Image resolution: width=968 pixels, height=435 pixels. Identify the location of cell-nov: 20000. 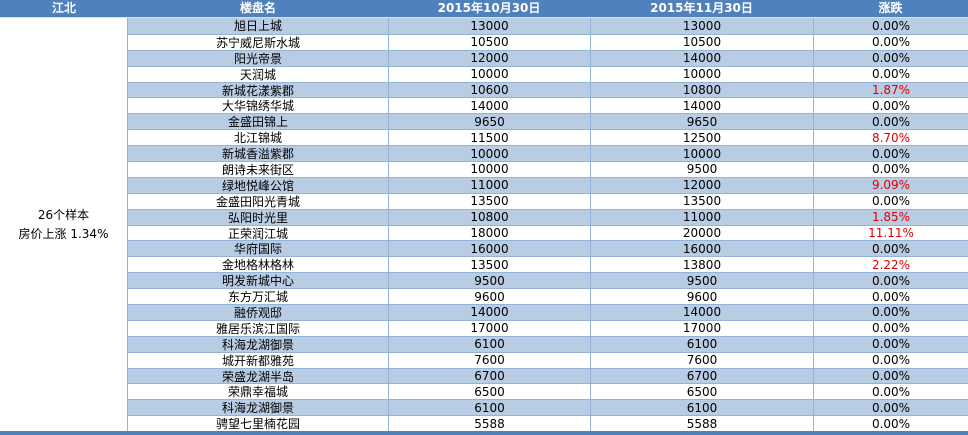
(701, 232).